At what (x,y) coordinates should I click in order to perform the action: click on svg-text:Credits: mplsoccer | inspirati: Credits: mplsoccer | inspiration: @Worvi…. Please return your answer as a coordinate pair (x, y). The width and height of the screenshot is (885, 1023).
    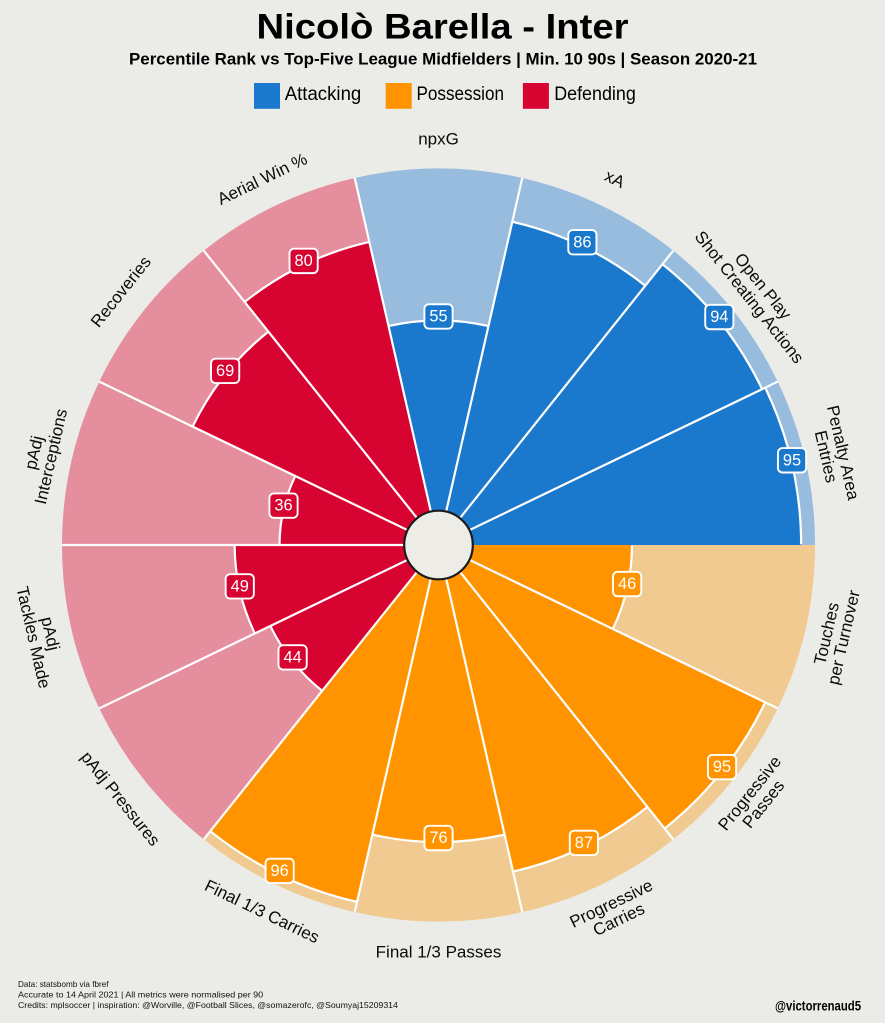
    Looking at the image, I should click on (208, 1005).